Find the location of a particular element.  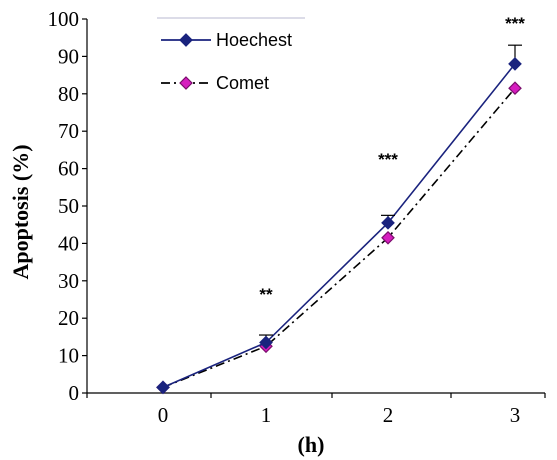

significance-annotation: ** is located at coordinates (266, 294).